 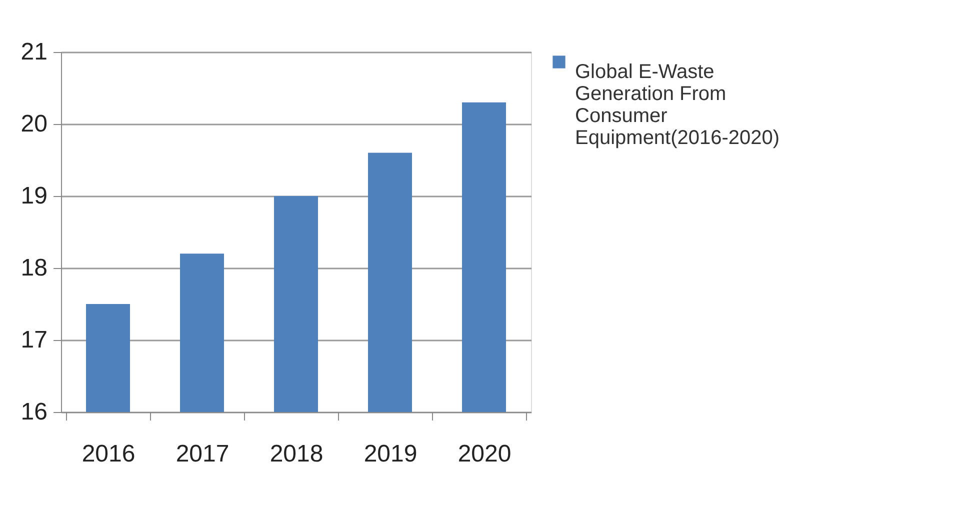 I want to click on x-tick-label: 2019, so click(x=391, y=454).